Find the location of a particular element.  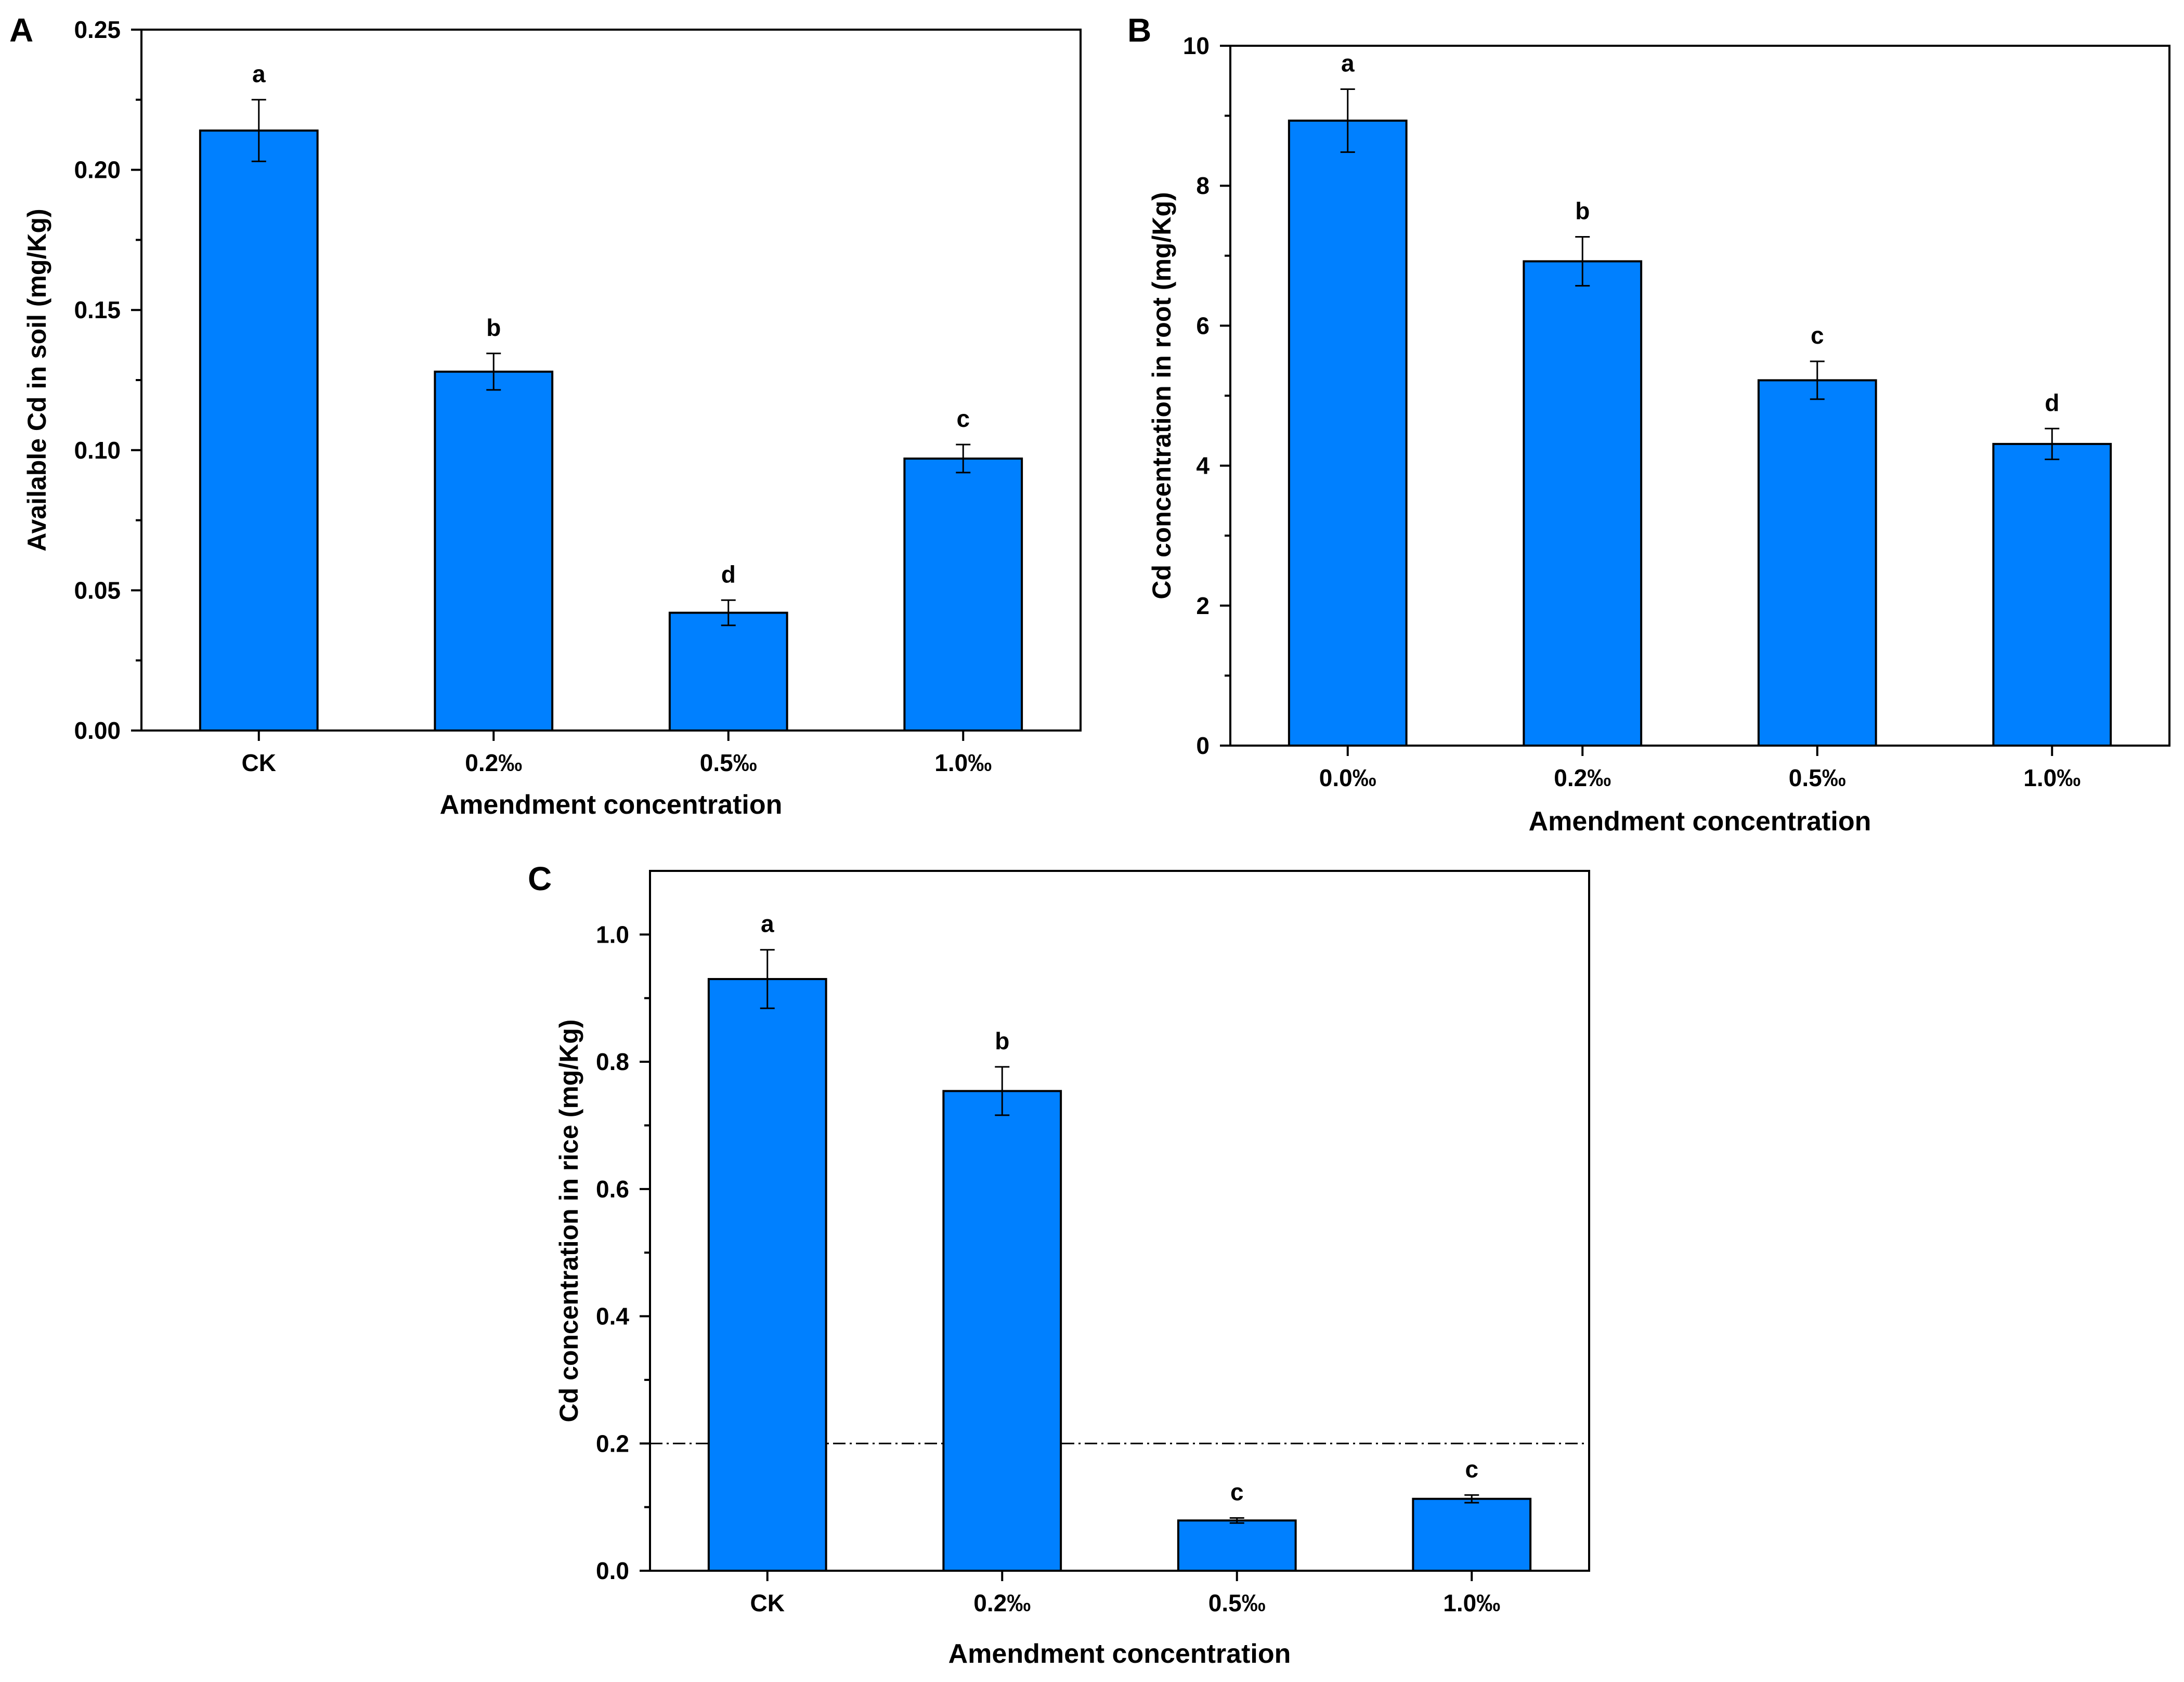

y-tick-label: 0.25 is located at coordinates (97, 30).